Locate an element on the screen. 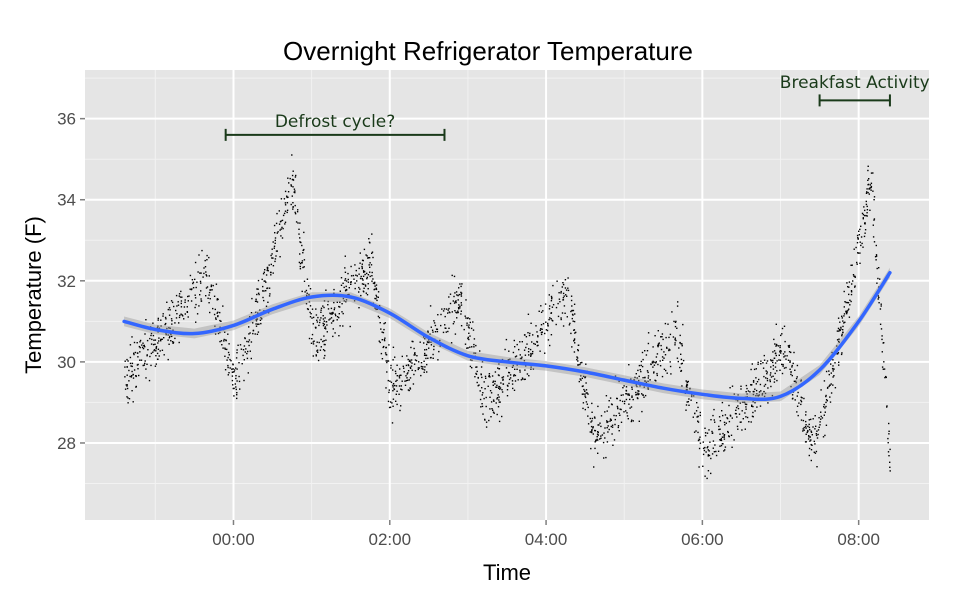 This screenshot has height=602, width=975. y-tick-label: 30 is located at coordinates (66, 362).